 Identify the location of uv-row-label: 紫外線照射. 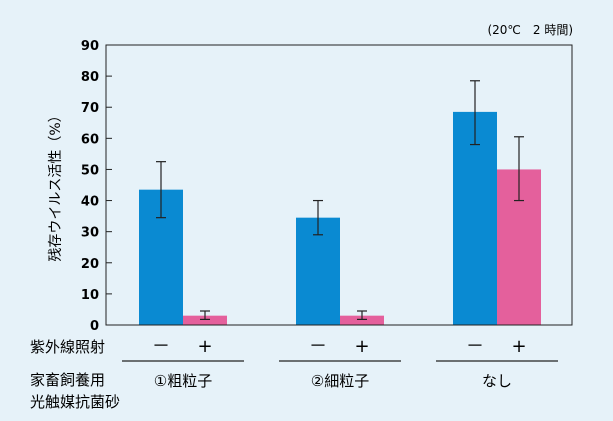
(67, 347).